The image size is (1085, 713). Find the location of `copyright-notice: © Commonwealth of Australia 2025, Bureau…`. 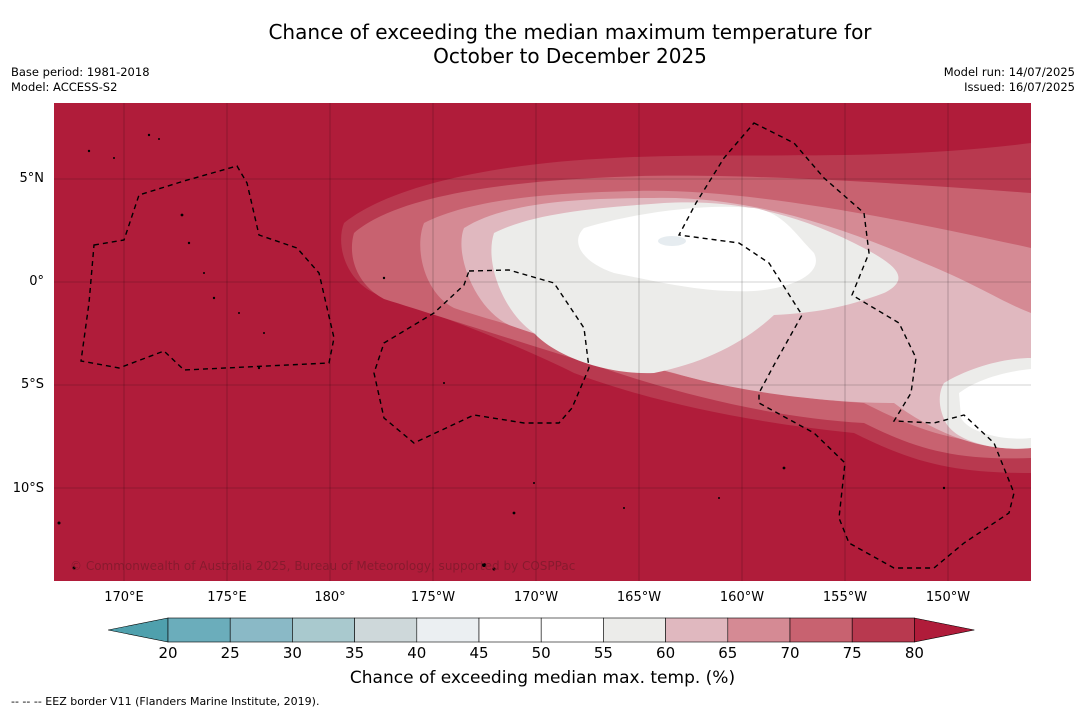

copyright-notice: © Commonwealth of Australia 2025, Bureau… is located at coordinates (323, 566).